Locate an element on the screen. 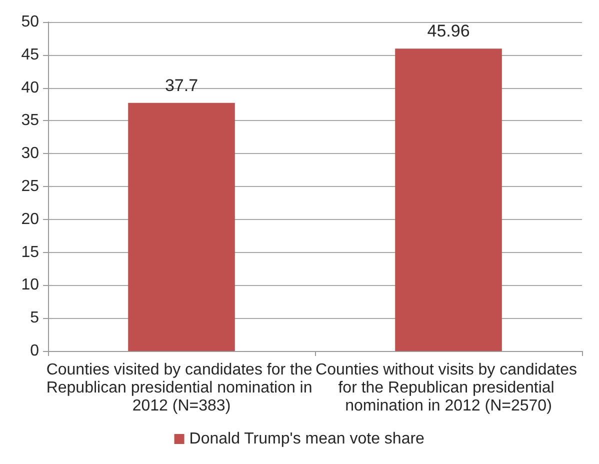 This screenshot has height=464, width=599. y-tick-label: 50 is located at coordinates (30, 22).